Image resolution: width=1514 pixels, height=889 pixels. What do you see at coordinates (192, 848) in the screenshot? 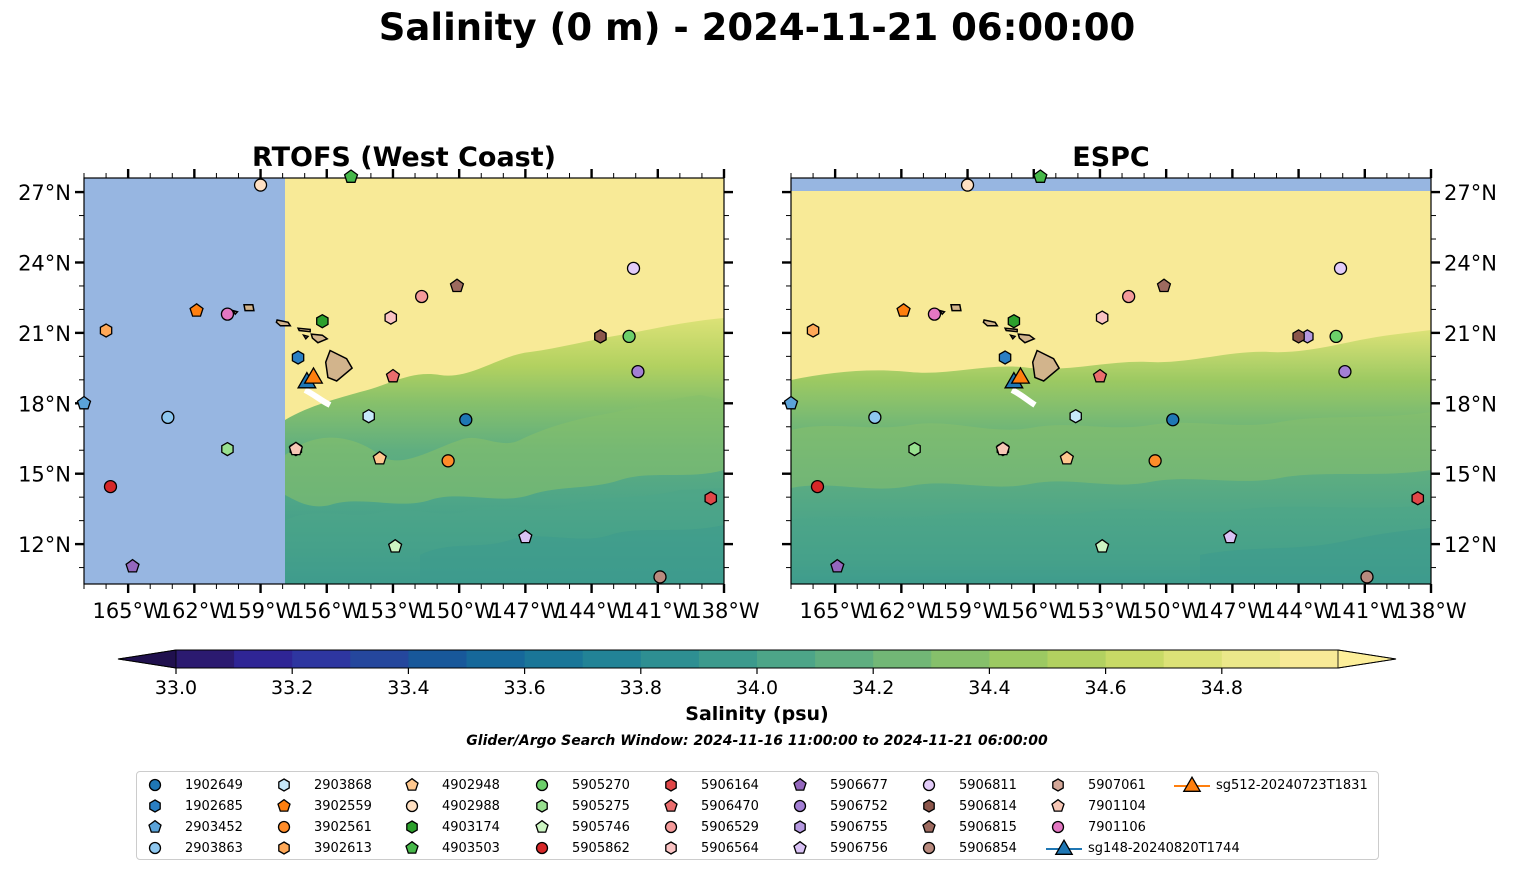
I see `legend-item-2903863: 2903863` at bounding box center [192, 848].